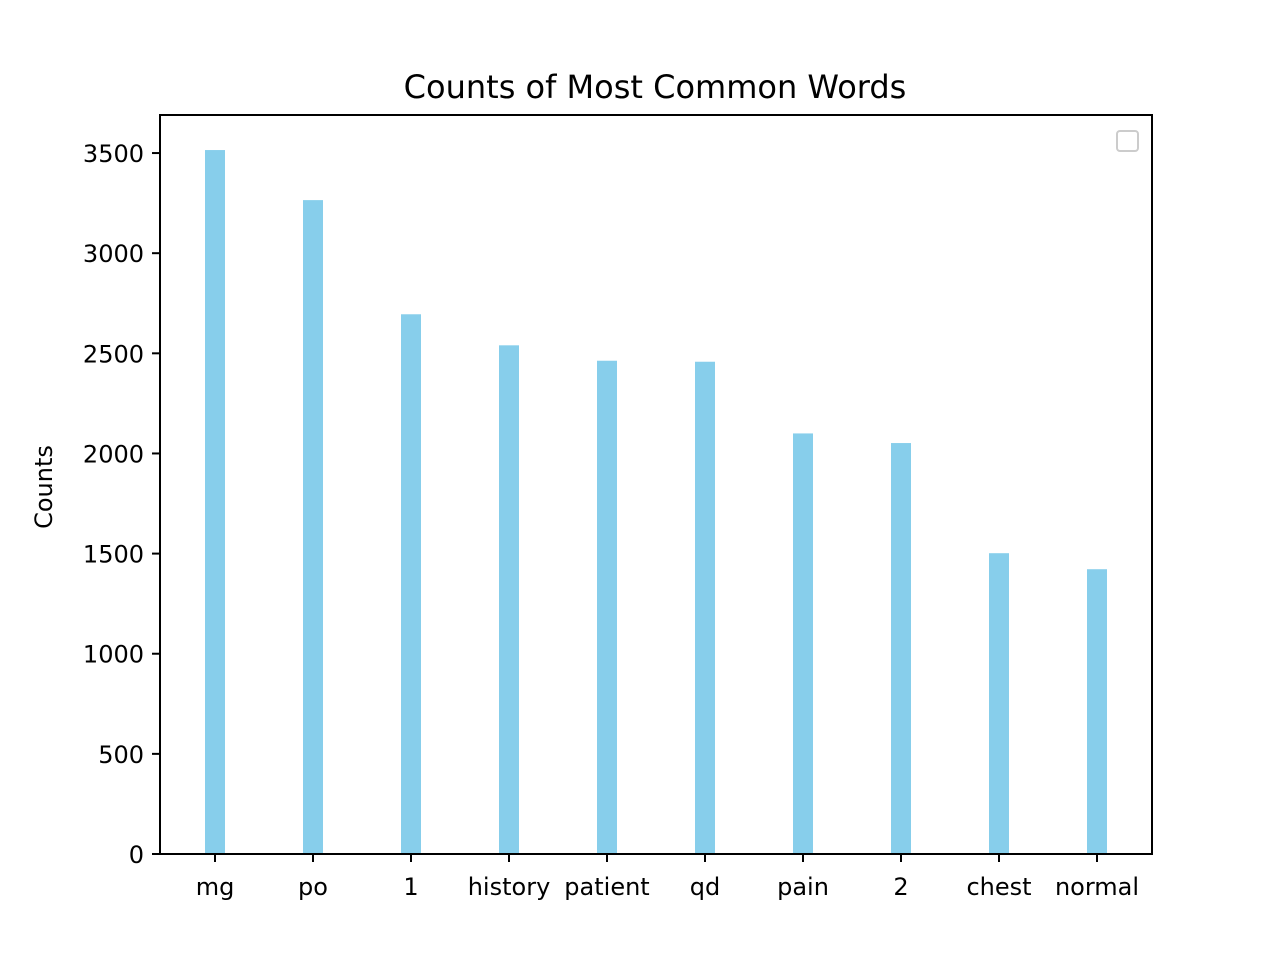 The width and height of the screenshot is (1280, 960). Describe the element at coordinates (113, 555) in the screenshot. I see `y-tick-label: 1500` at that location.